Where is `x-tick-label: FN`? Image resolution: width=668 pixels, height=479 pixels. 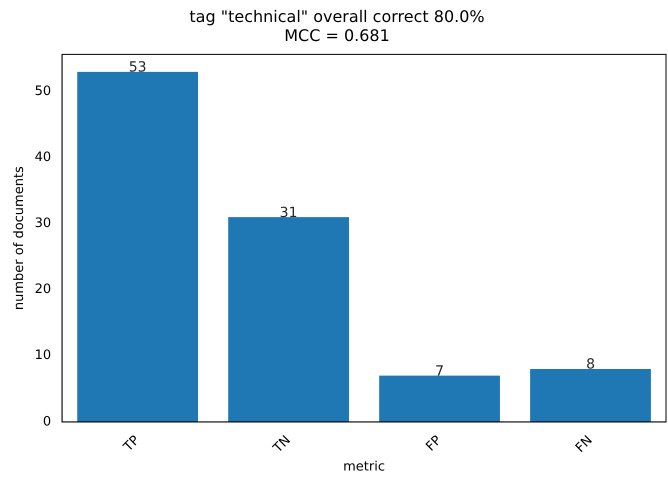 x-tick-label: FN is located at coordinates (584, 444).